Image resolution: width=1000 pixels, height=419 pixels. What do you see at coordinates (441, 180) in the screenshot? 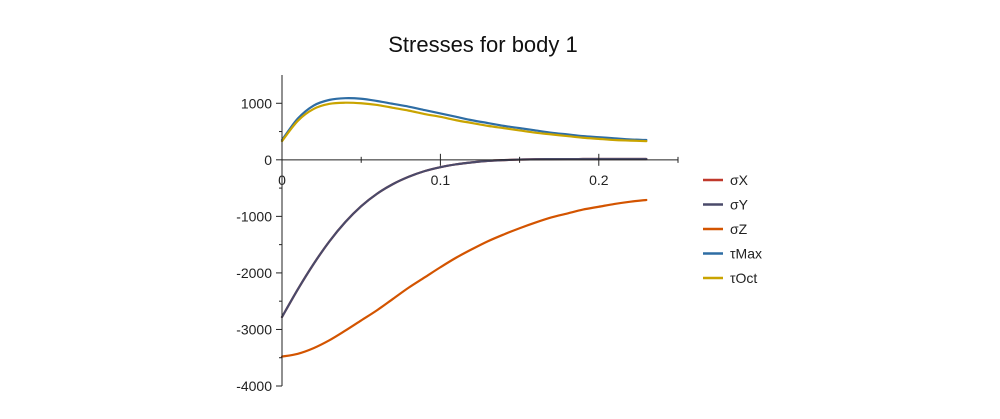
I see `x-tick-label: 0.1` at bounding box center [441, 180].